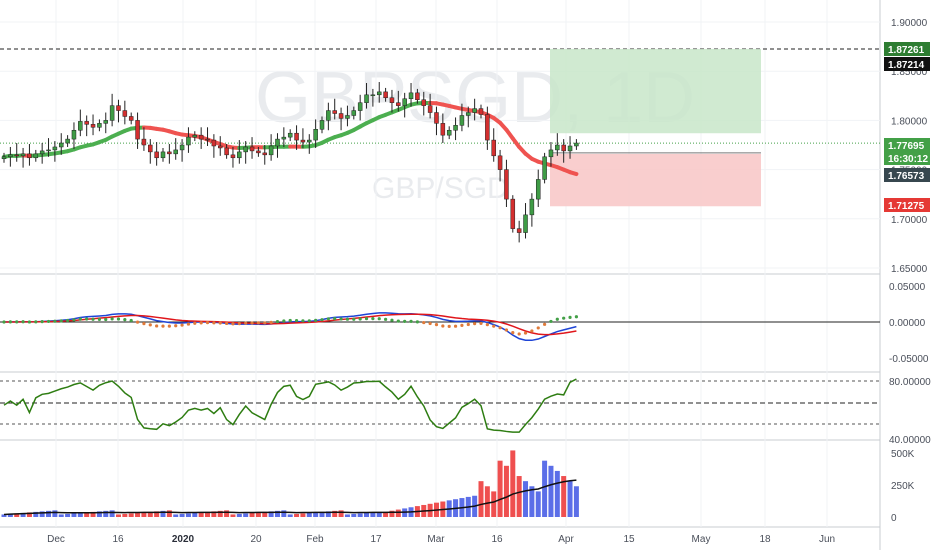  What do you see at coordinates (655, 180) in the screenshot?
I see `stop-zone` at bounding box center [655, 180].